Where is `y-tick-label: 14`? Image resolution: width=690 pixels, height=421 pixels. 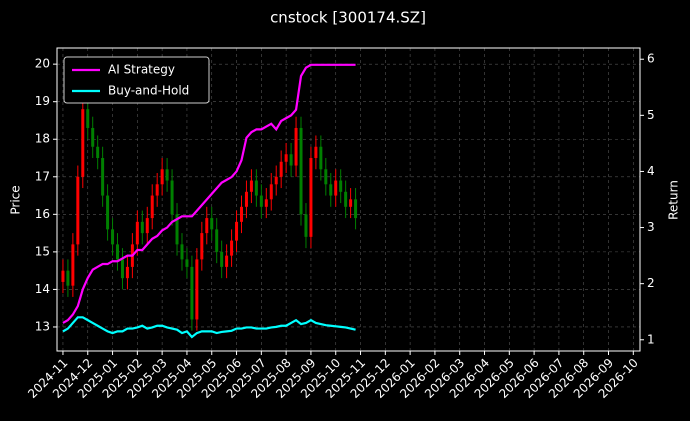 y-tick-label: 14 is located at coordinates (42, 289).